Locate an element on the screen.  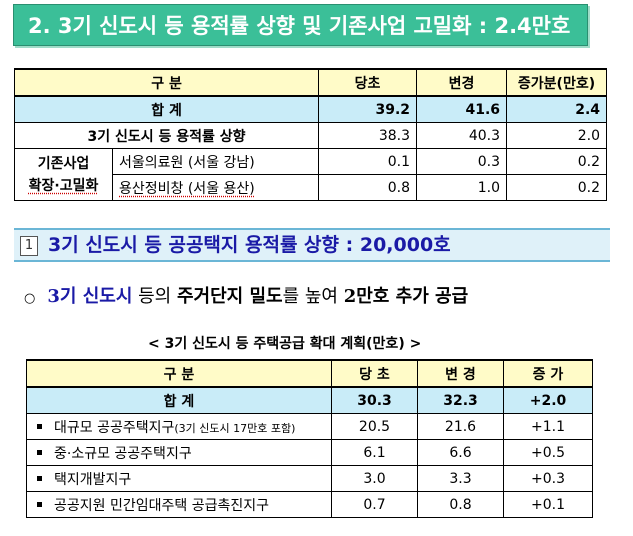
row-label-text: 공공지원 민간임대주택 공급촉진지구 is located at coordinates (161, 505).